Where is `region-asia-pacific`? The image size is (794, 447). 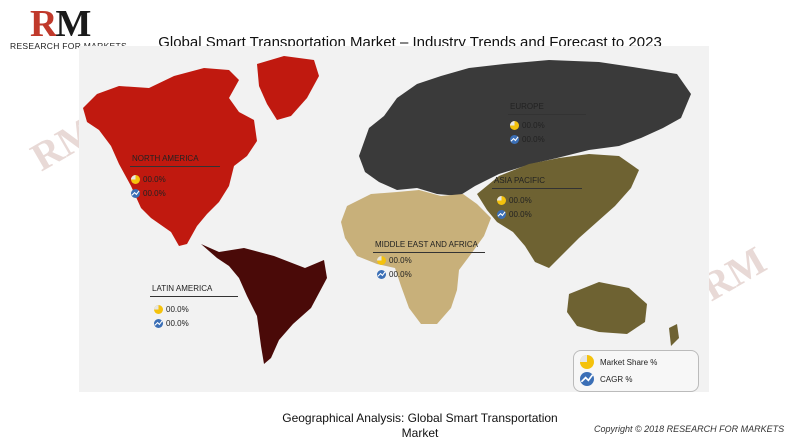 region-asia-pacific is located at coordinates (558, 211).